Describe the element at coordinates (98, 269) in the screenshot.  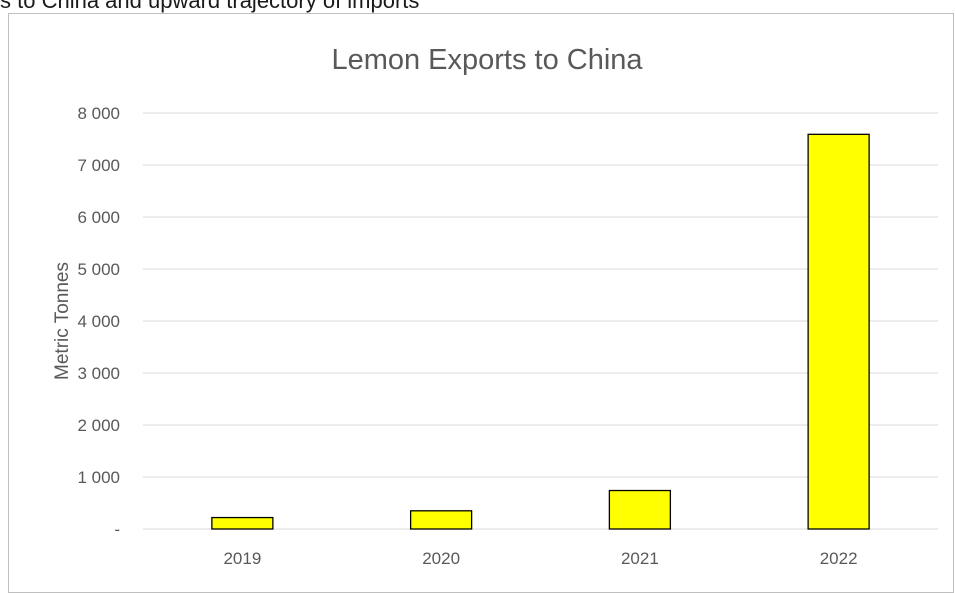
I see `y-tick-label: 5 000` at that location.